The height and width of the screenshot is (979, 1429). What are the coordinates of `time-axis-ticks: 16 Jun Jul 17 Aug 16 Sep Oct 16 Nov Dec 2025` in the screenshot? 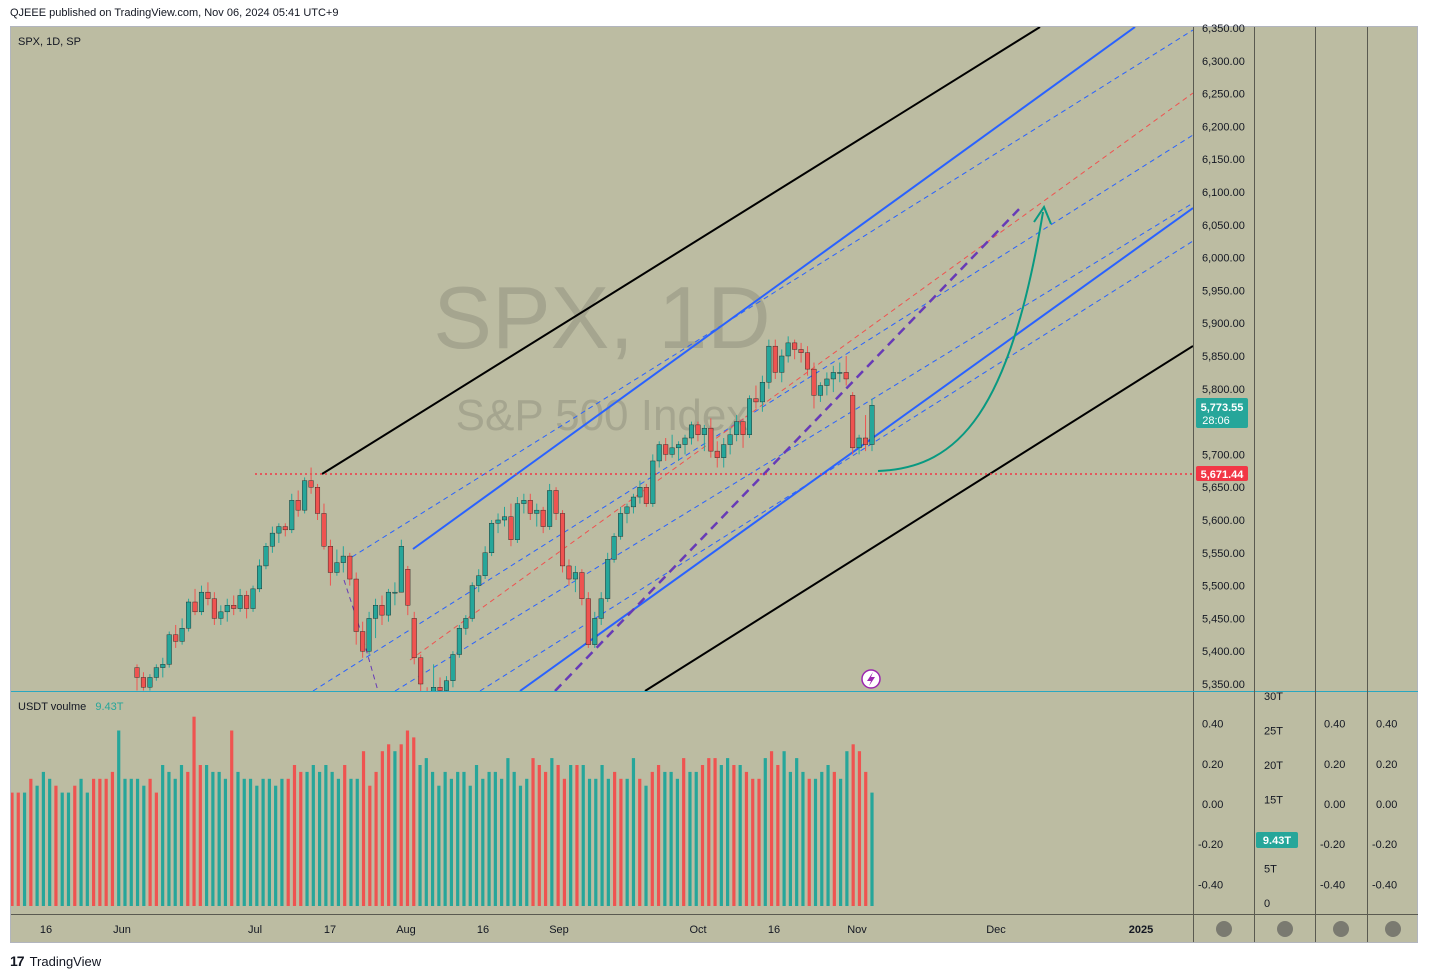 It's located at (596, 930).